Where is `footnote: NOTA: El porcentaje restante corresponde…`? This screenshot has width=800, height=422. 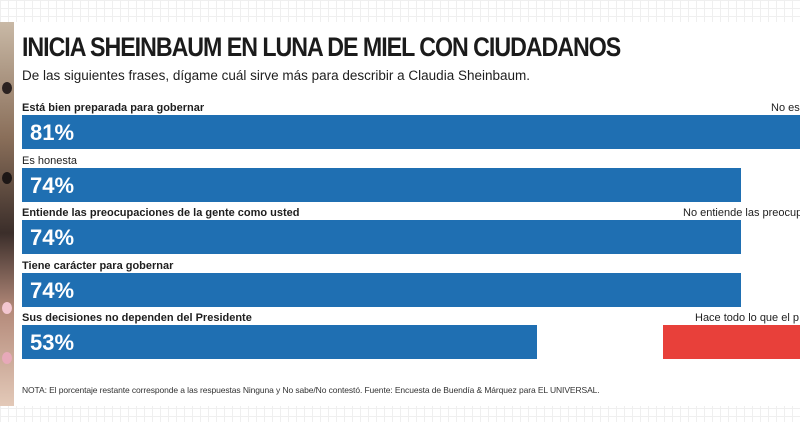
footnote: NOTA: El porcentaje restante corresponde… is located at coordinates (311, 390).